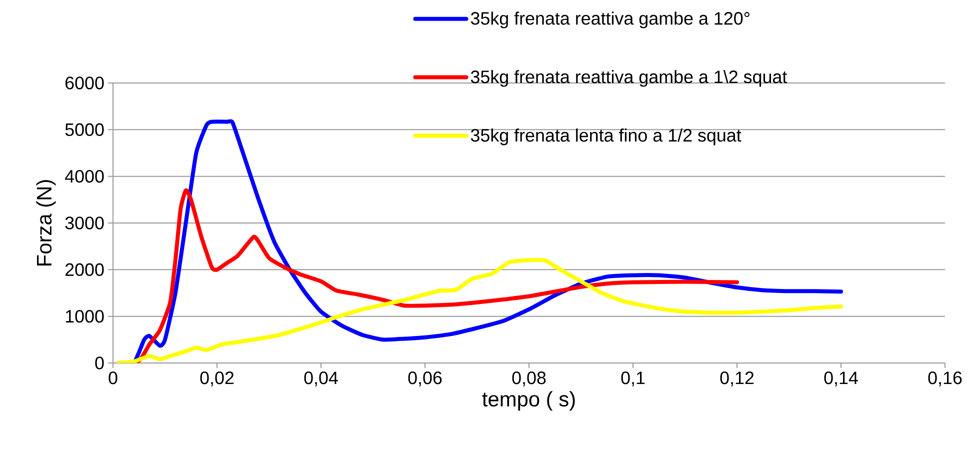  Describe the element at coordinates (84, 83) in the screenshot. I see `y-tick-label: 6000` at that location.